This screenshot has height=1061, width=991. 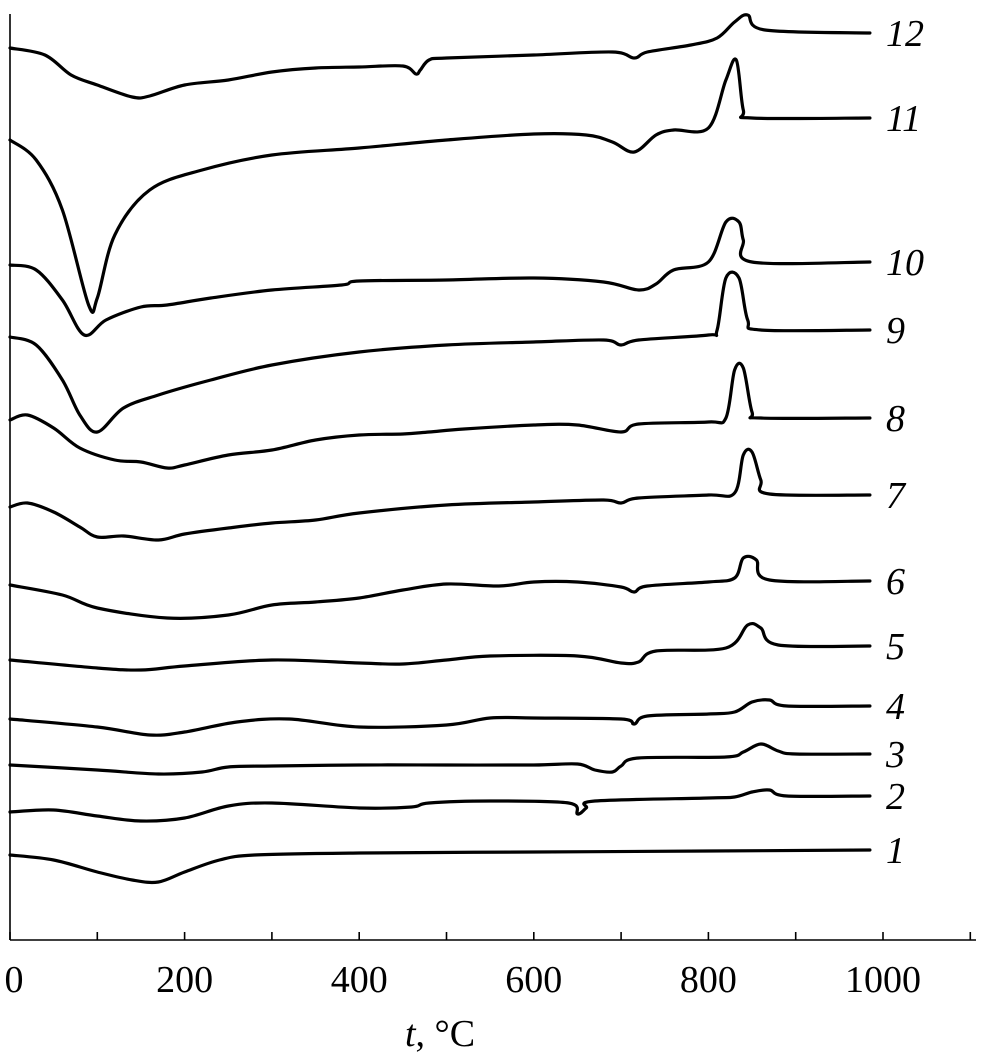 I want to click on curve-label-2: 2, so click(x=895, y=797).